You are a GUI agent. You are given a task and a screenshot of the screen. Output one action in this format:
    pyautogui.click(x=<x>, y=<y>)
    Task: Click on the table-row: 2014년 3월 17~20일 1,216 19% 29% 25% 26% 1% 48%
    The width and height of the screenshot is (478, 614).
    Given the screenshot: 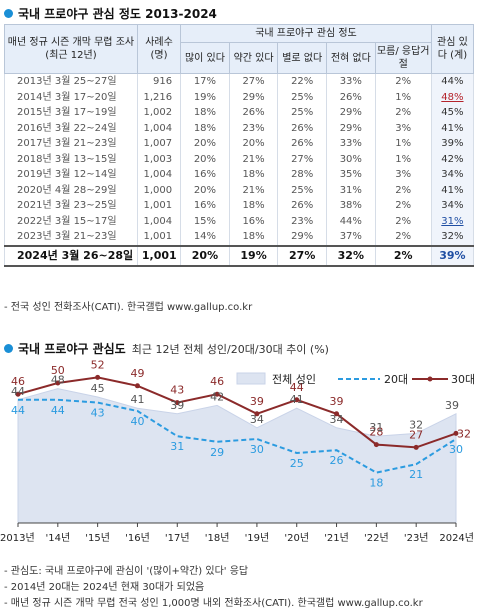 What is the action you would take?
    pyautogui.click(x=239, y=97)
    